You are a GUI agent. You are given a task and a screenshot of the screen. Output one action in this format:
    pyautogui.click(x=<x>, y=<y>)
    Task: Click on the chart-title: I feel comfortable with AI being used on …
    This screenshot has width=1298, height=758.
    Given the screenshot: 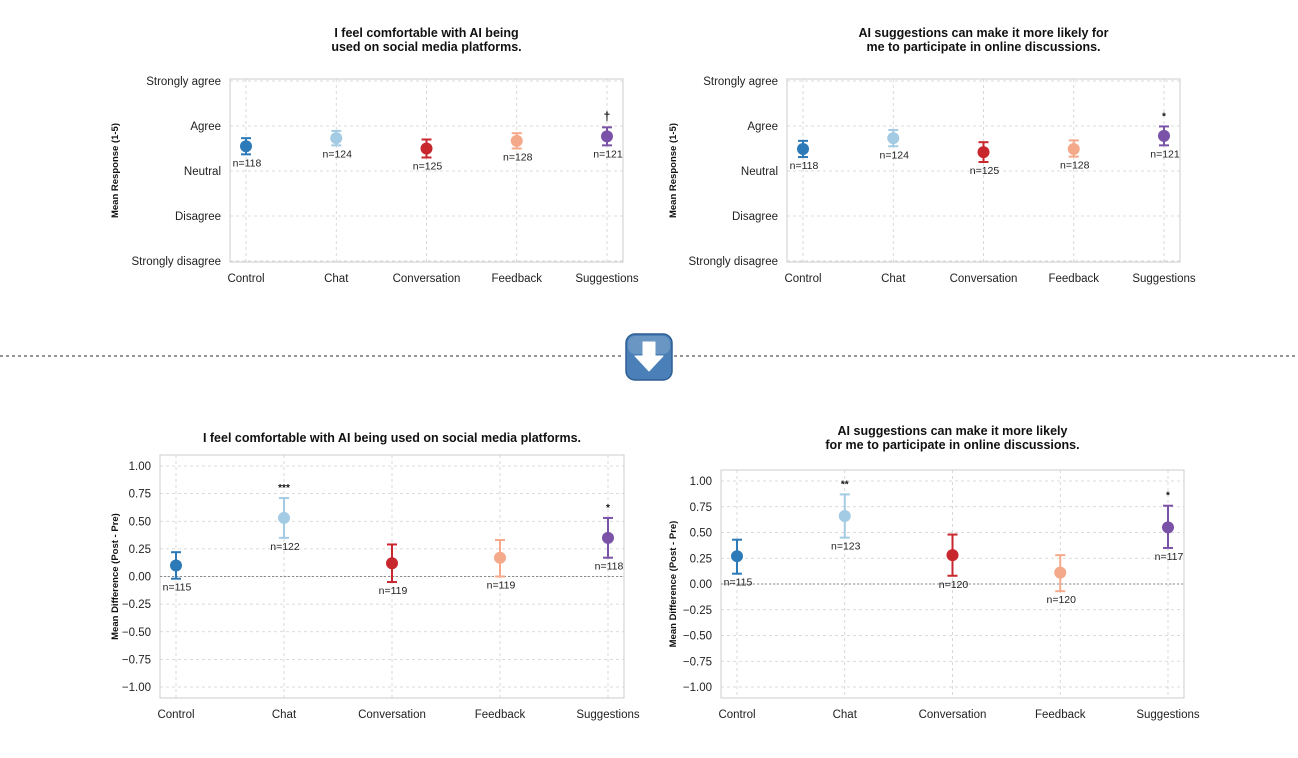 What is the action you would take?
    pyautogui.click(x=426, y=40)
    